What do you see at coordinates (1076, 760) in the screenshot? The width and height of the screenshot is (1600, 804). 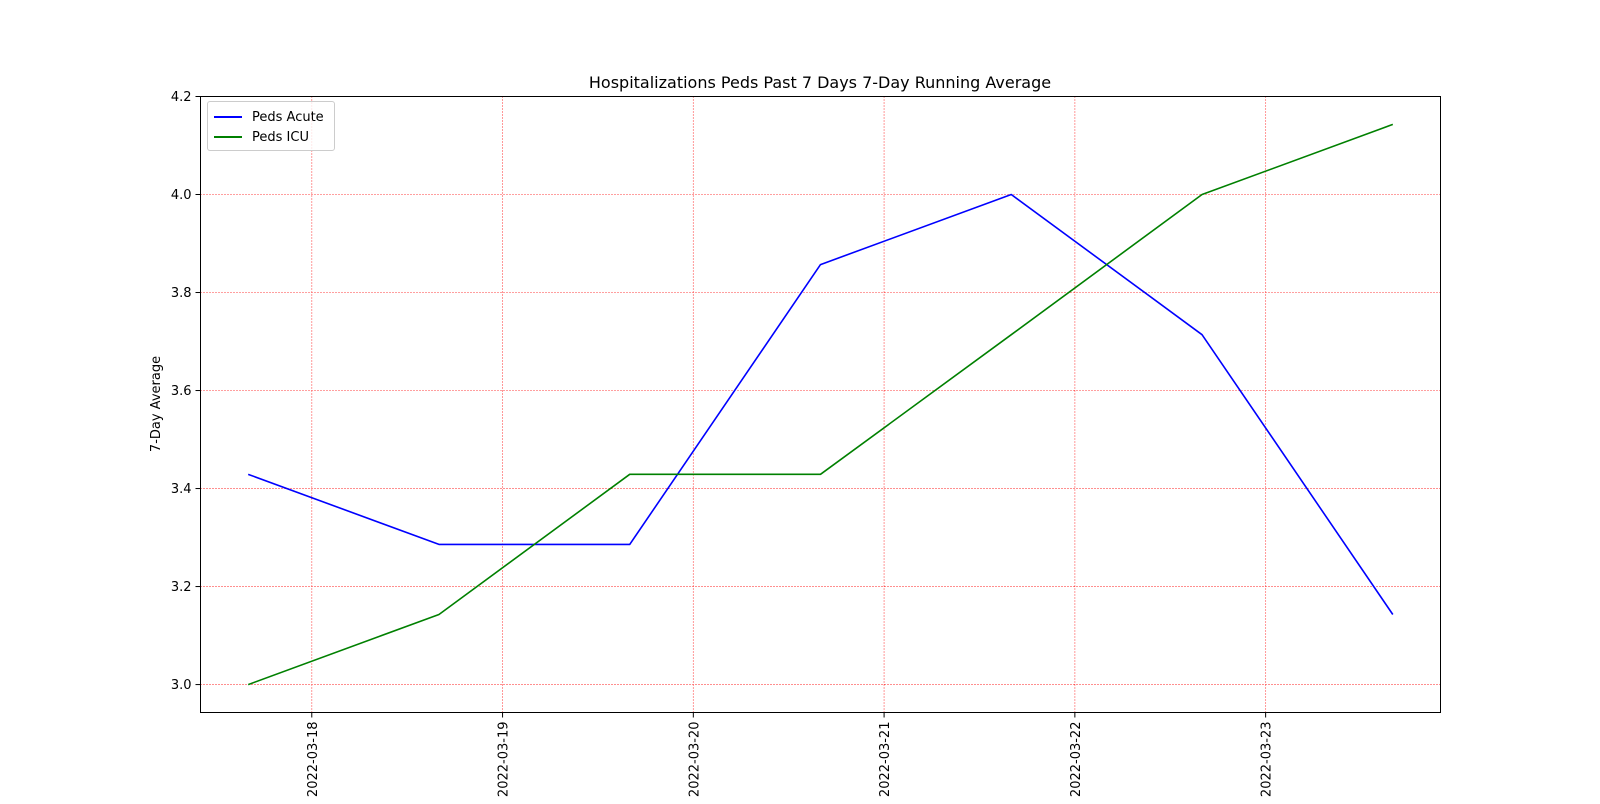 I see `x-tick-label: 2022-03-22` at bounding box center [1076, 760].